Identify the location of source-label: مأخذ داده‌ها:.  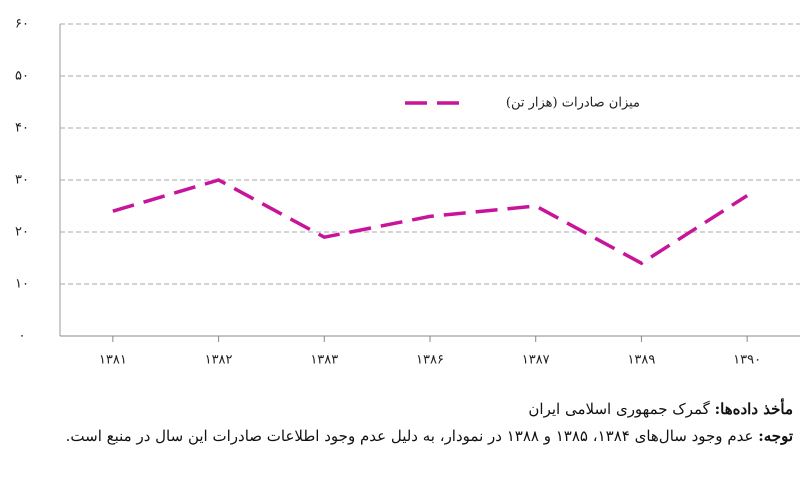
(753, 409).